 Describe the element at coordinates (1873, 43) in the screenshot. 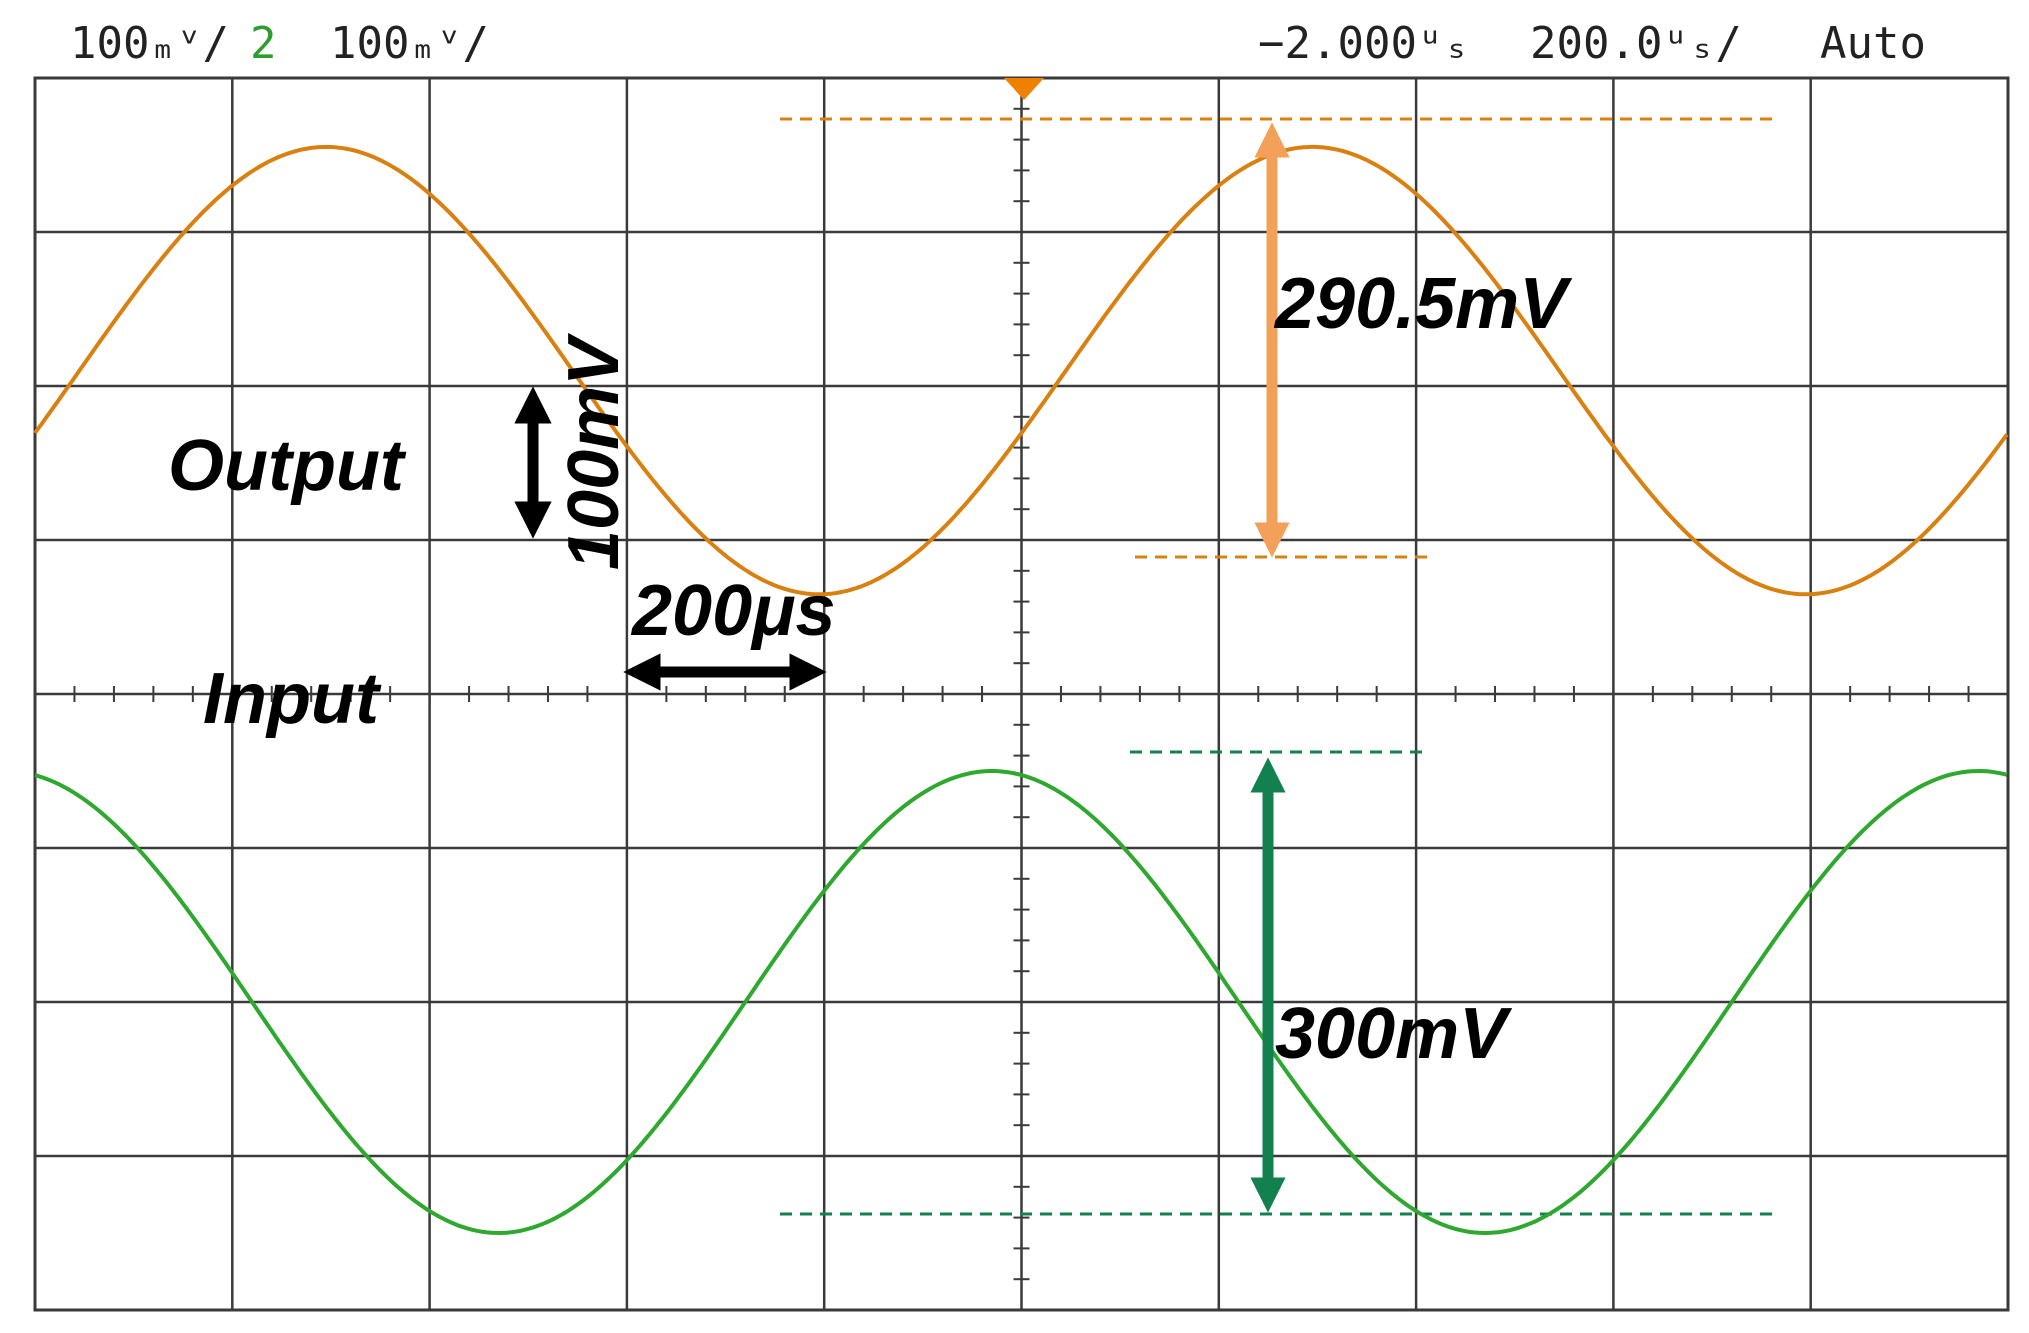

I see `trigger-mode: Auto` at that location.